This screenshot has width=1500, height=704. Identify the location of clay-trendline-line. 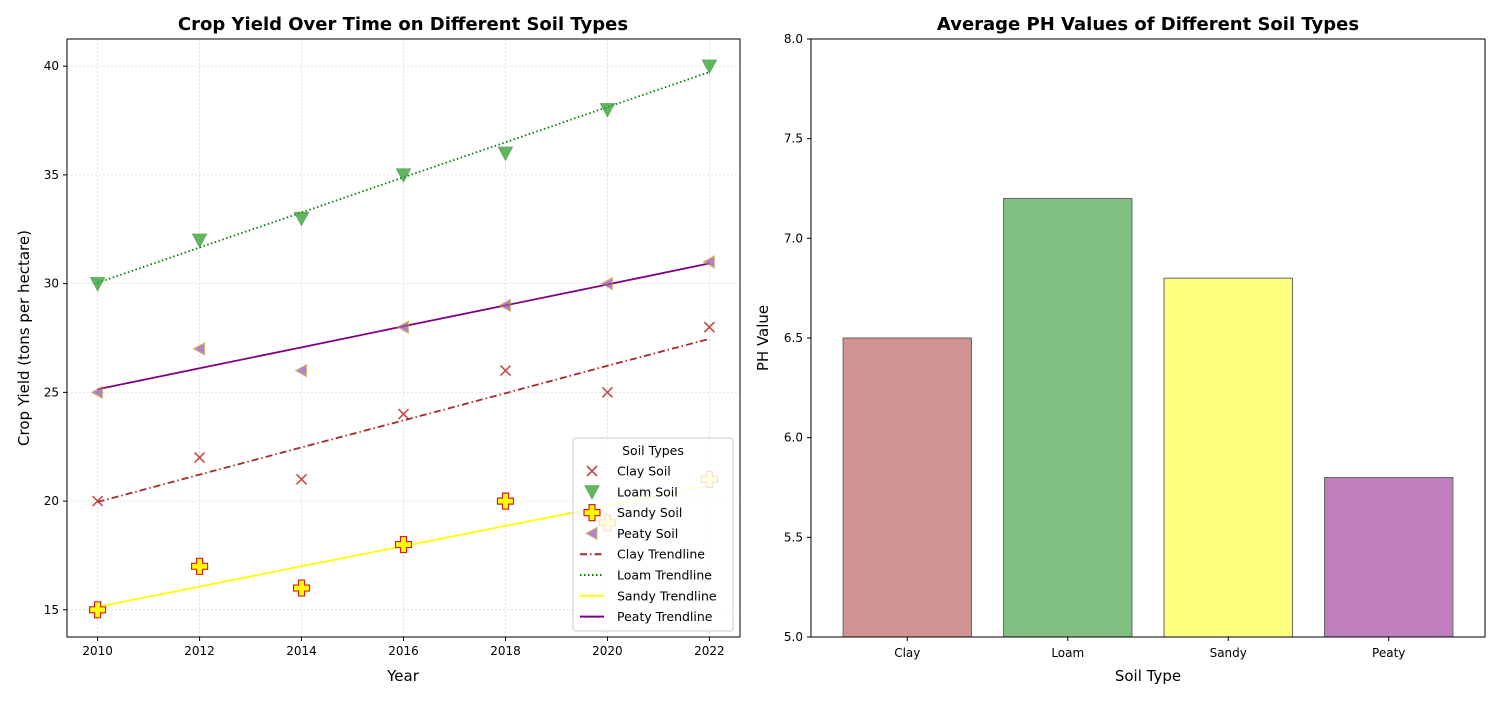
(403, 420).